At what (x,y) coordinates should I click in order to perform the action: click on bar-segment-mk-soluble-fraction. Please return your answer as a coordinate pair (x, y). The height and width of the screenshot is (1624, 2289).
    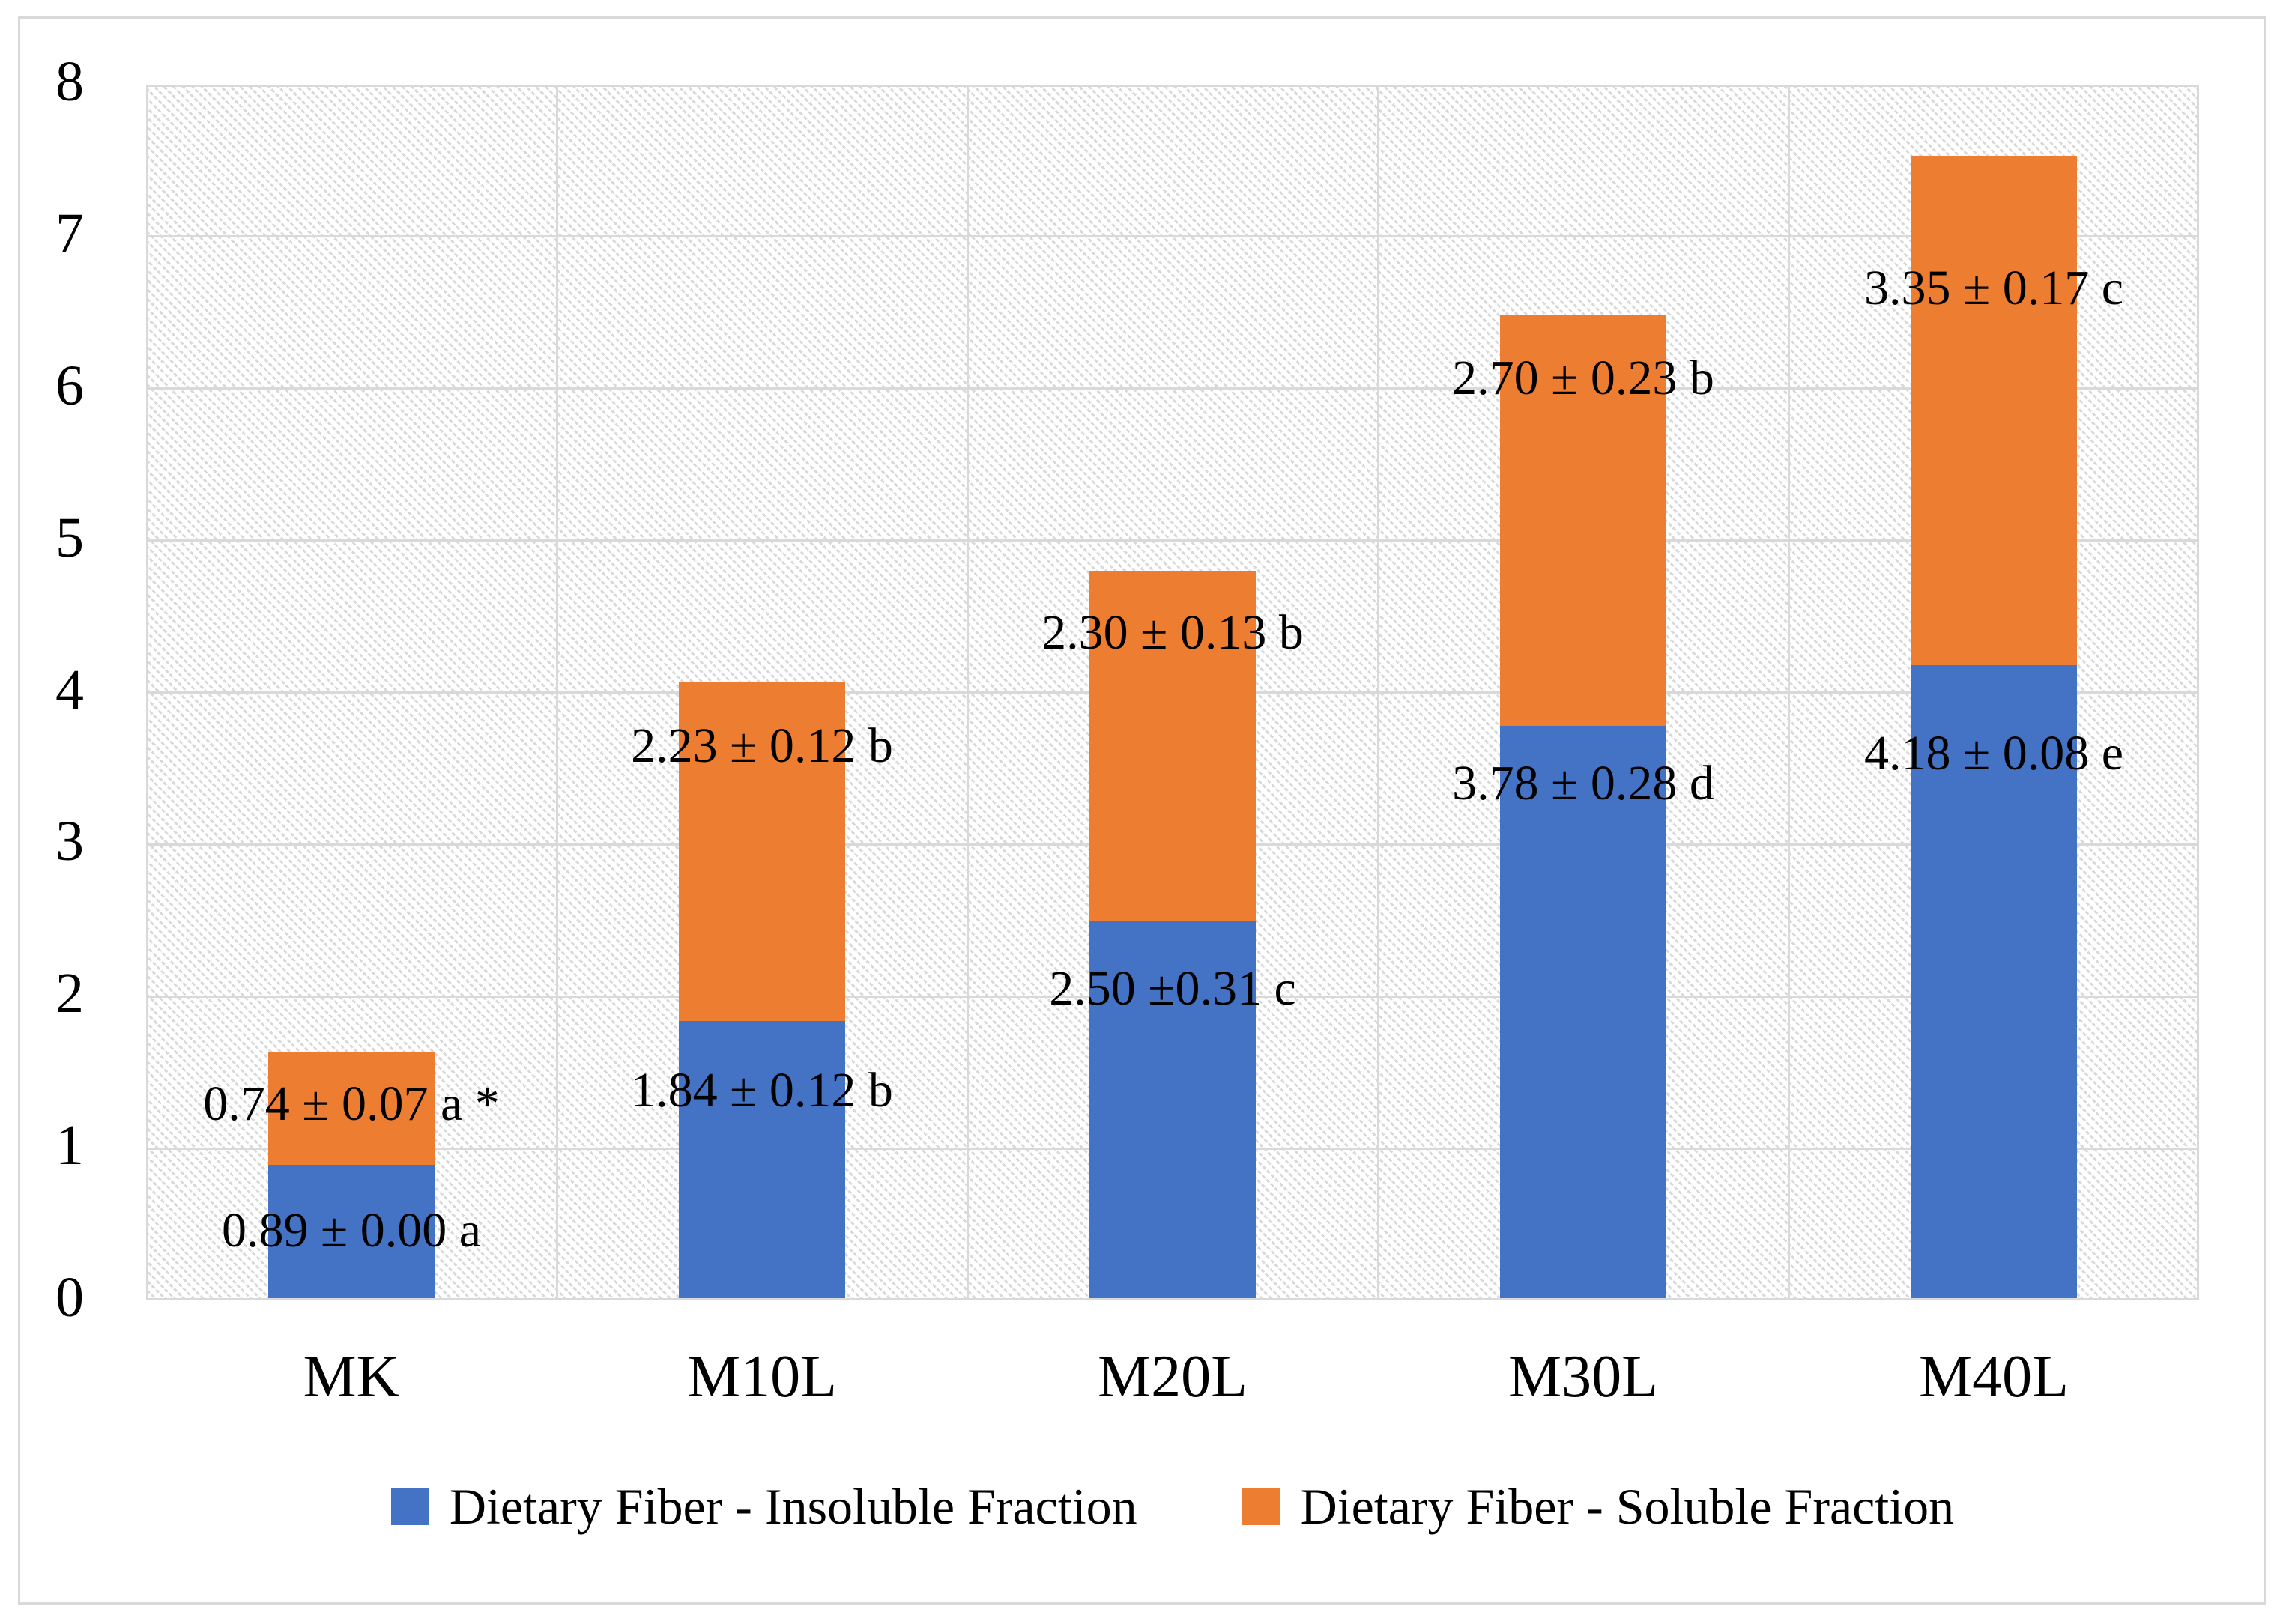
    Looking at the image, I should click on (351, 1109).